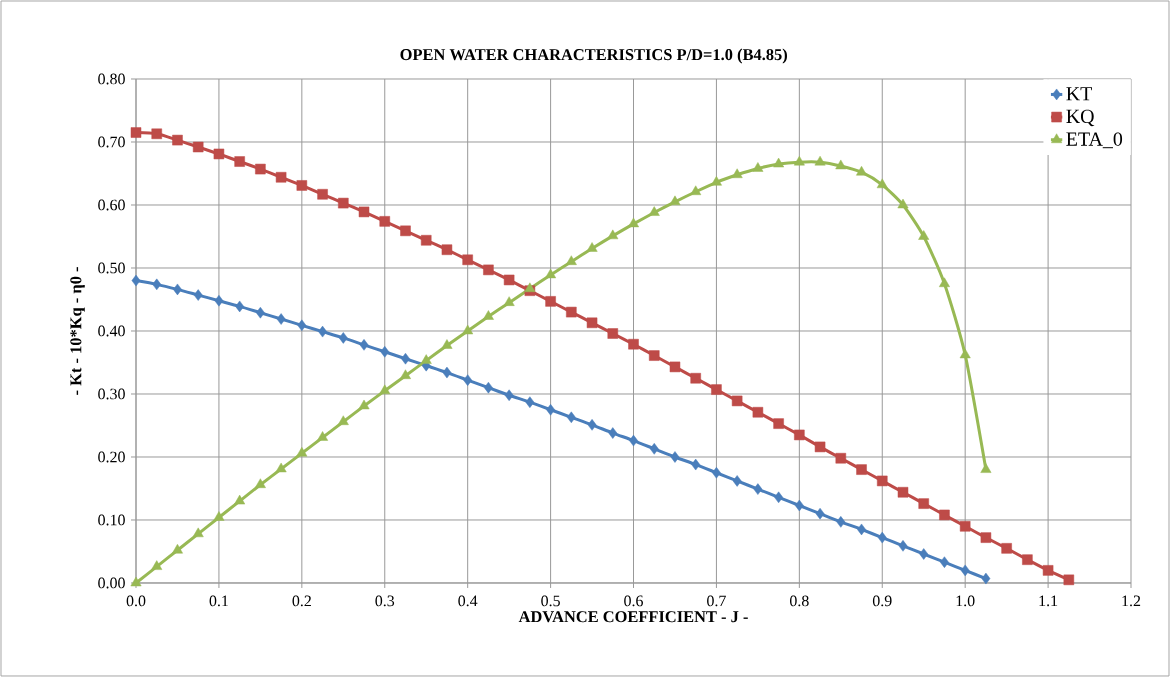 The image size is (1170, 677). Describe the element at coordinates (111, 79) in the screenshot. I see `y-tick-label: 0.80` at that location.